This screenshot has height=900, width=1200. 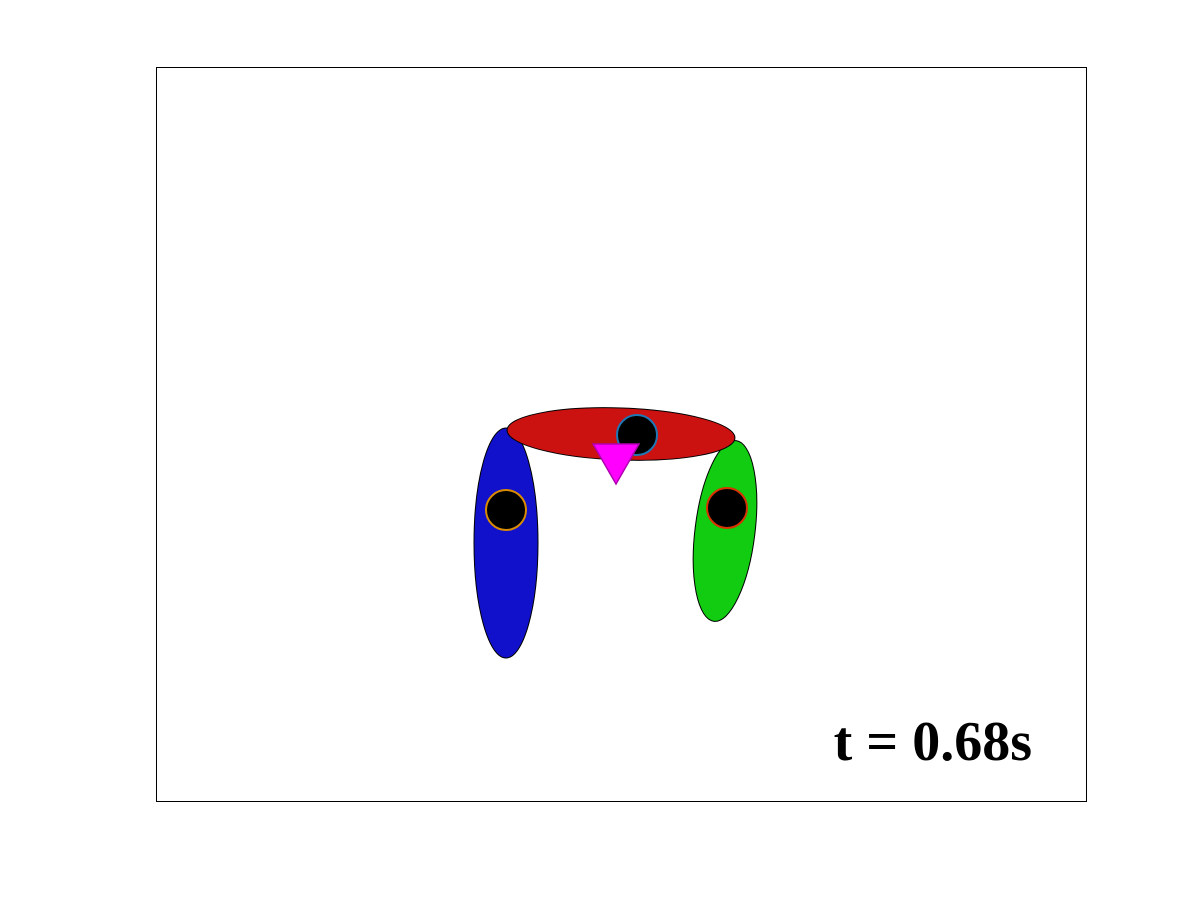 I want to click on right-leg-joint-marker, so click(x=727, y=508).